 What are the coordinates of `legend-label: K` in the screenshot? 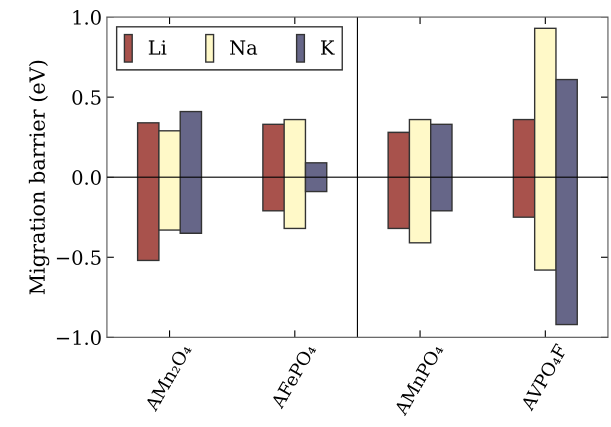 It's located at (328, 47).